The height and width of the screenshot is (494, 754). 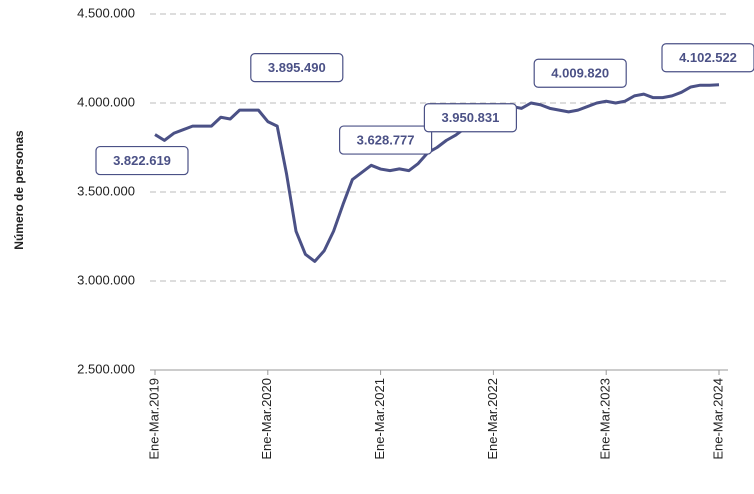 What do you see at coordinates (153, 419) in the screenshot?
I see `x-tick-label: Ene-Mar.2019` at bounding box center [153, 419].